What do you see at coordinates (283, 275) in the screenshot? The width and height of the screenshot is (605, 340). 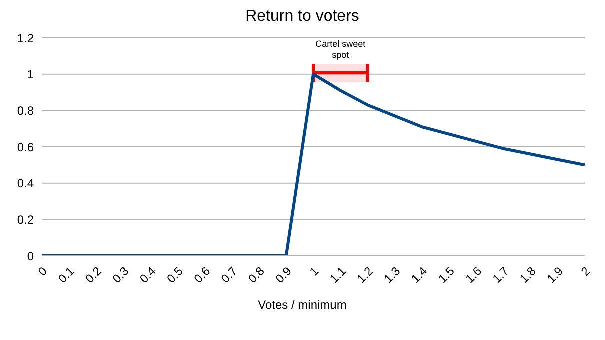 I see `x-tick-label: 0.9` at bounding box center [283, 275].